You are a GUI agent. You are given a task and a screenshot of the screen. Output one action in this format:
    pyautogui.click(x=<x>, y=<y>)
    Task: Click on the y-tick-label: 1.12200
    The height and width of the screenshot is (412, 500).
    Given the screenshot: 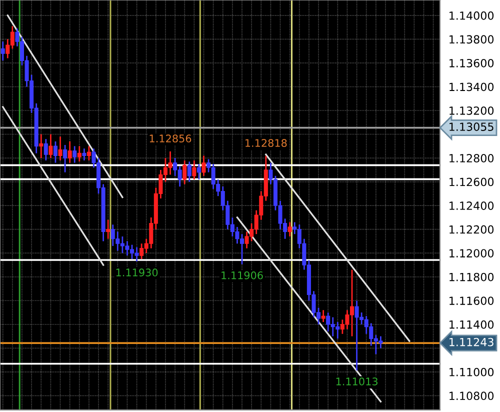 What is the action you would take?
    pyautogui.click(x=472, y=229)
    